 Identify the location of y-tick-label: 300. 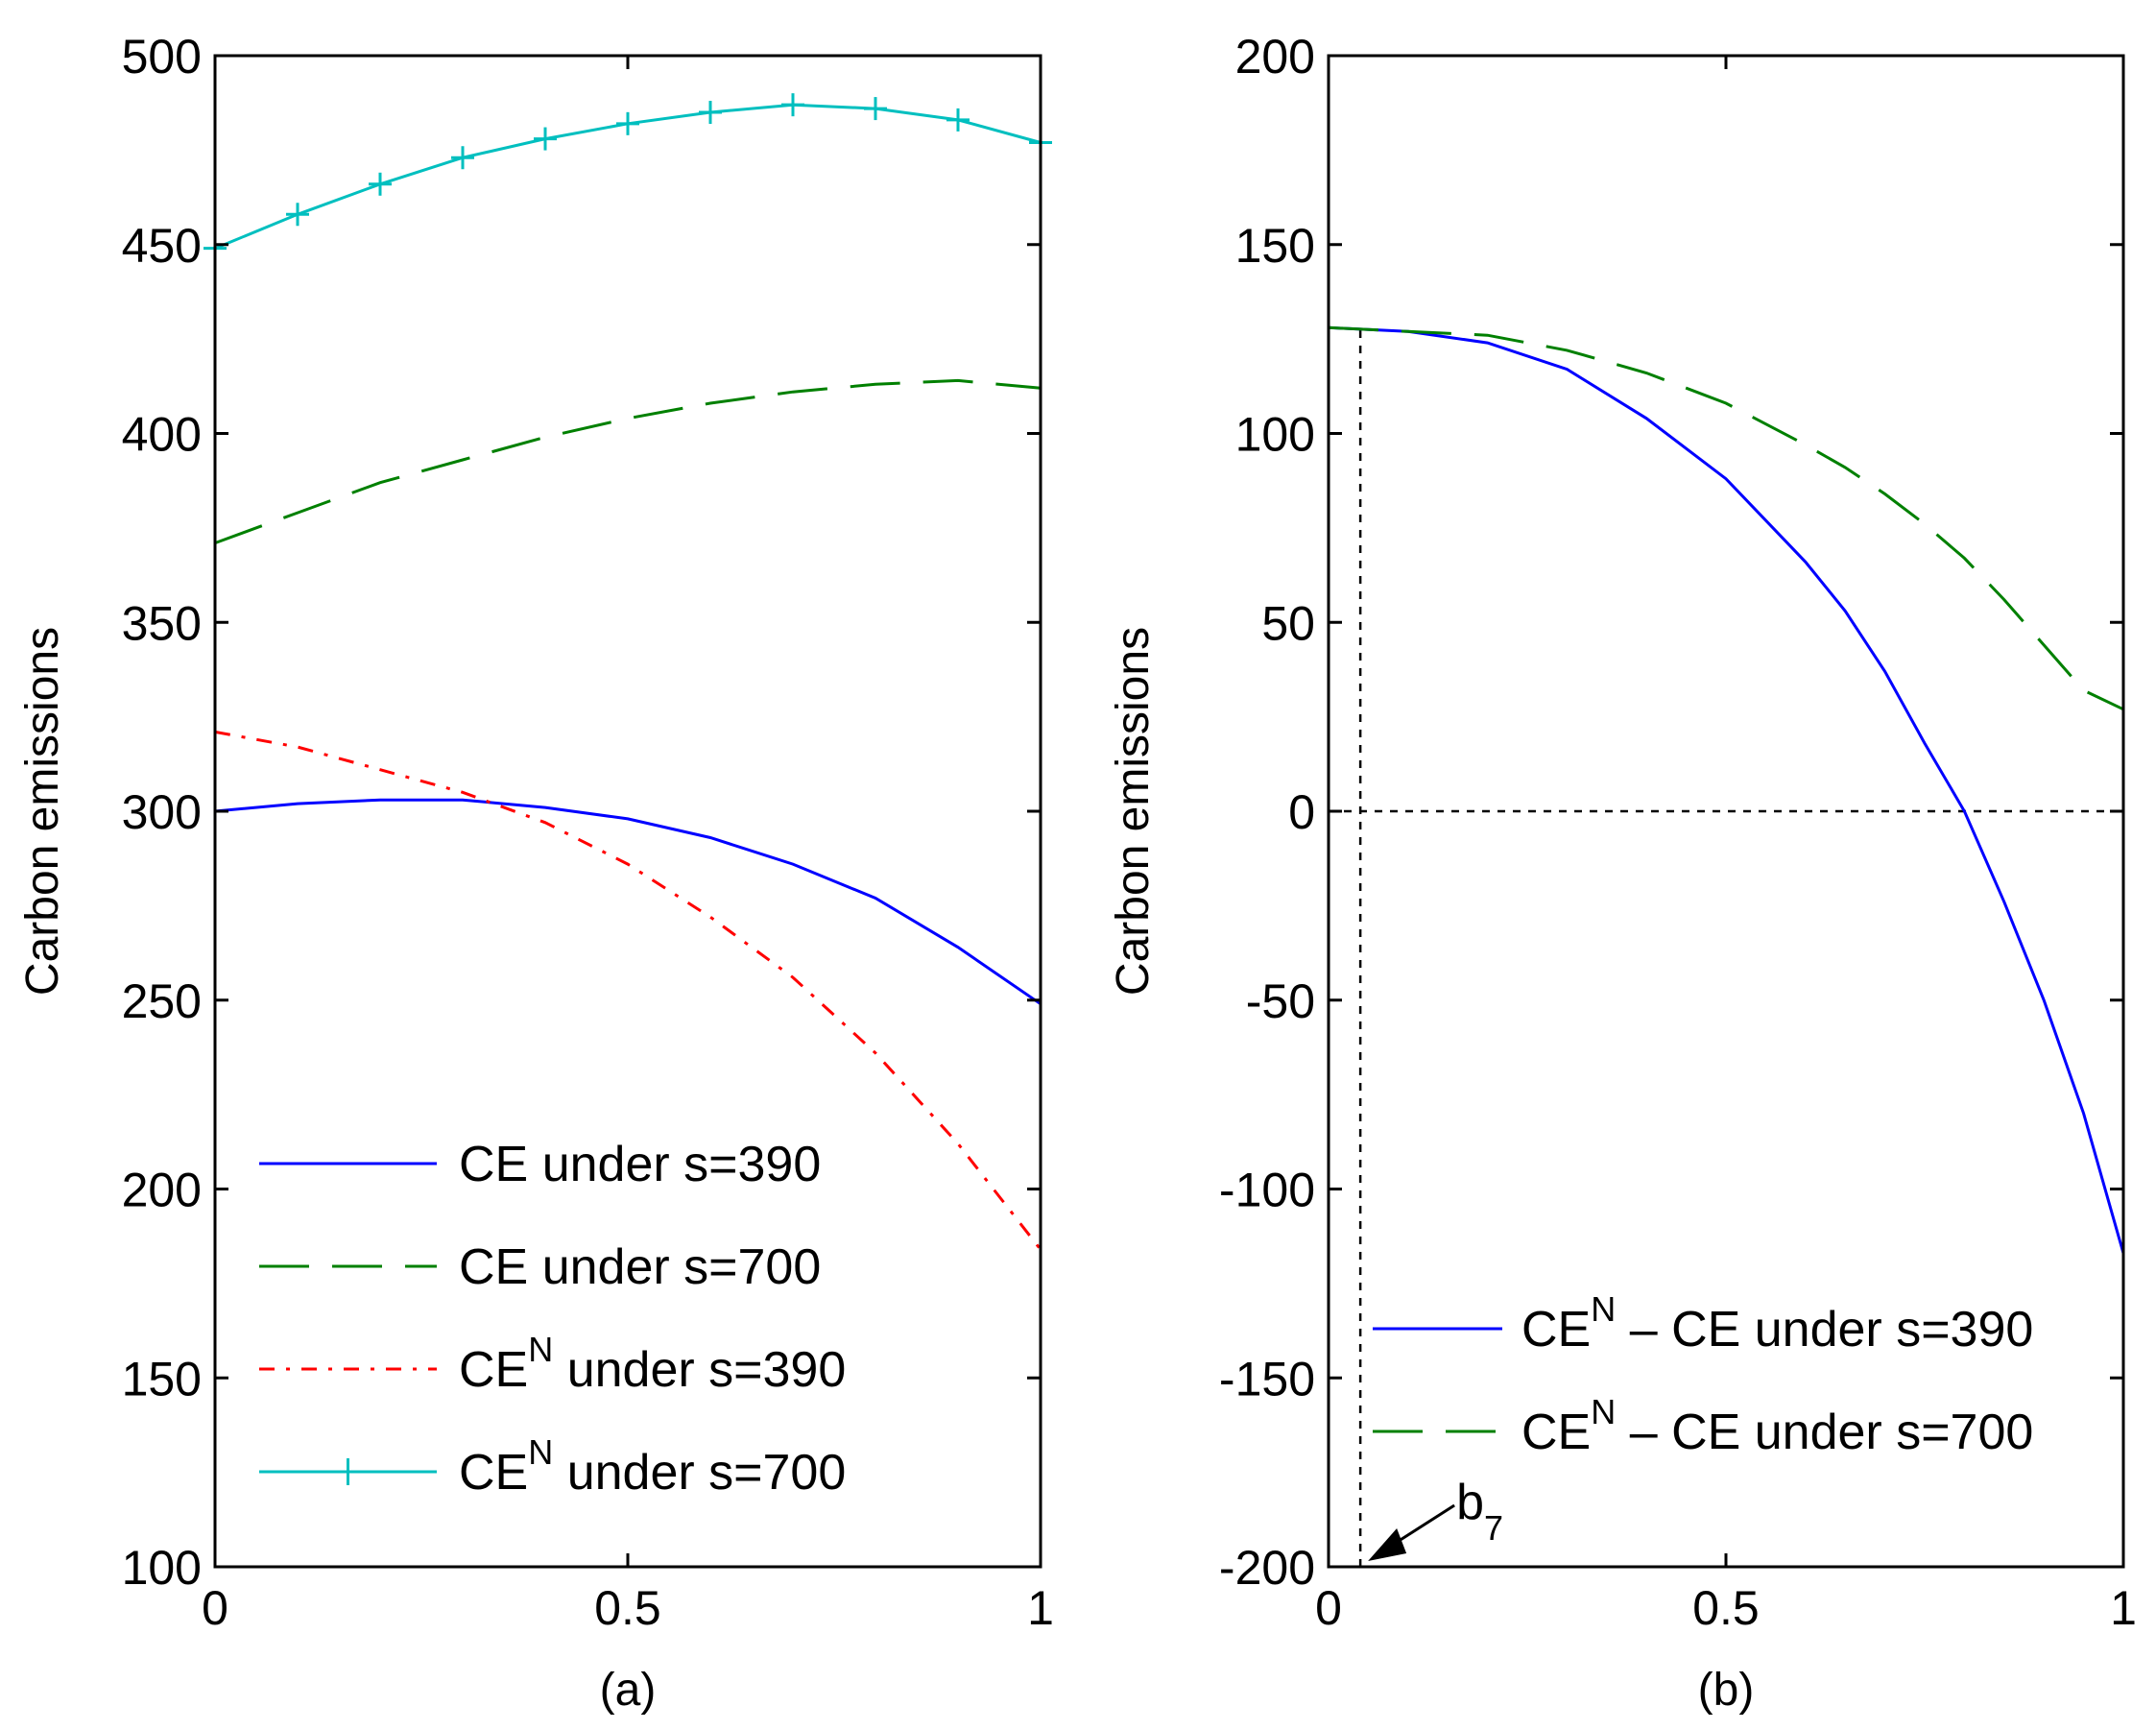
(162, 812).